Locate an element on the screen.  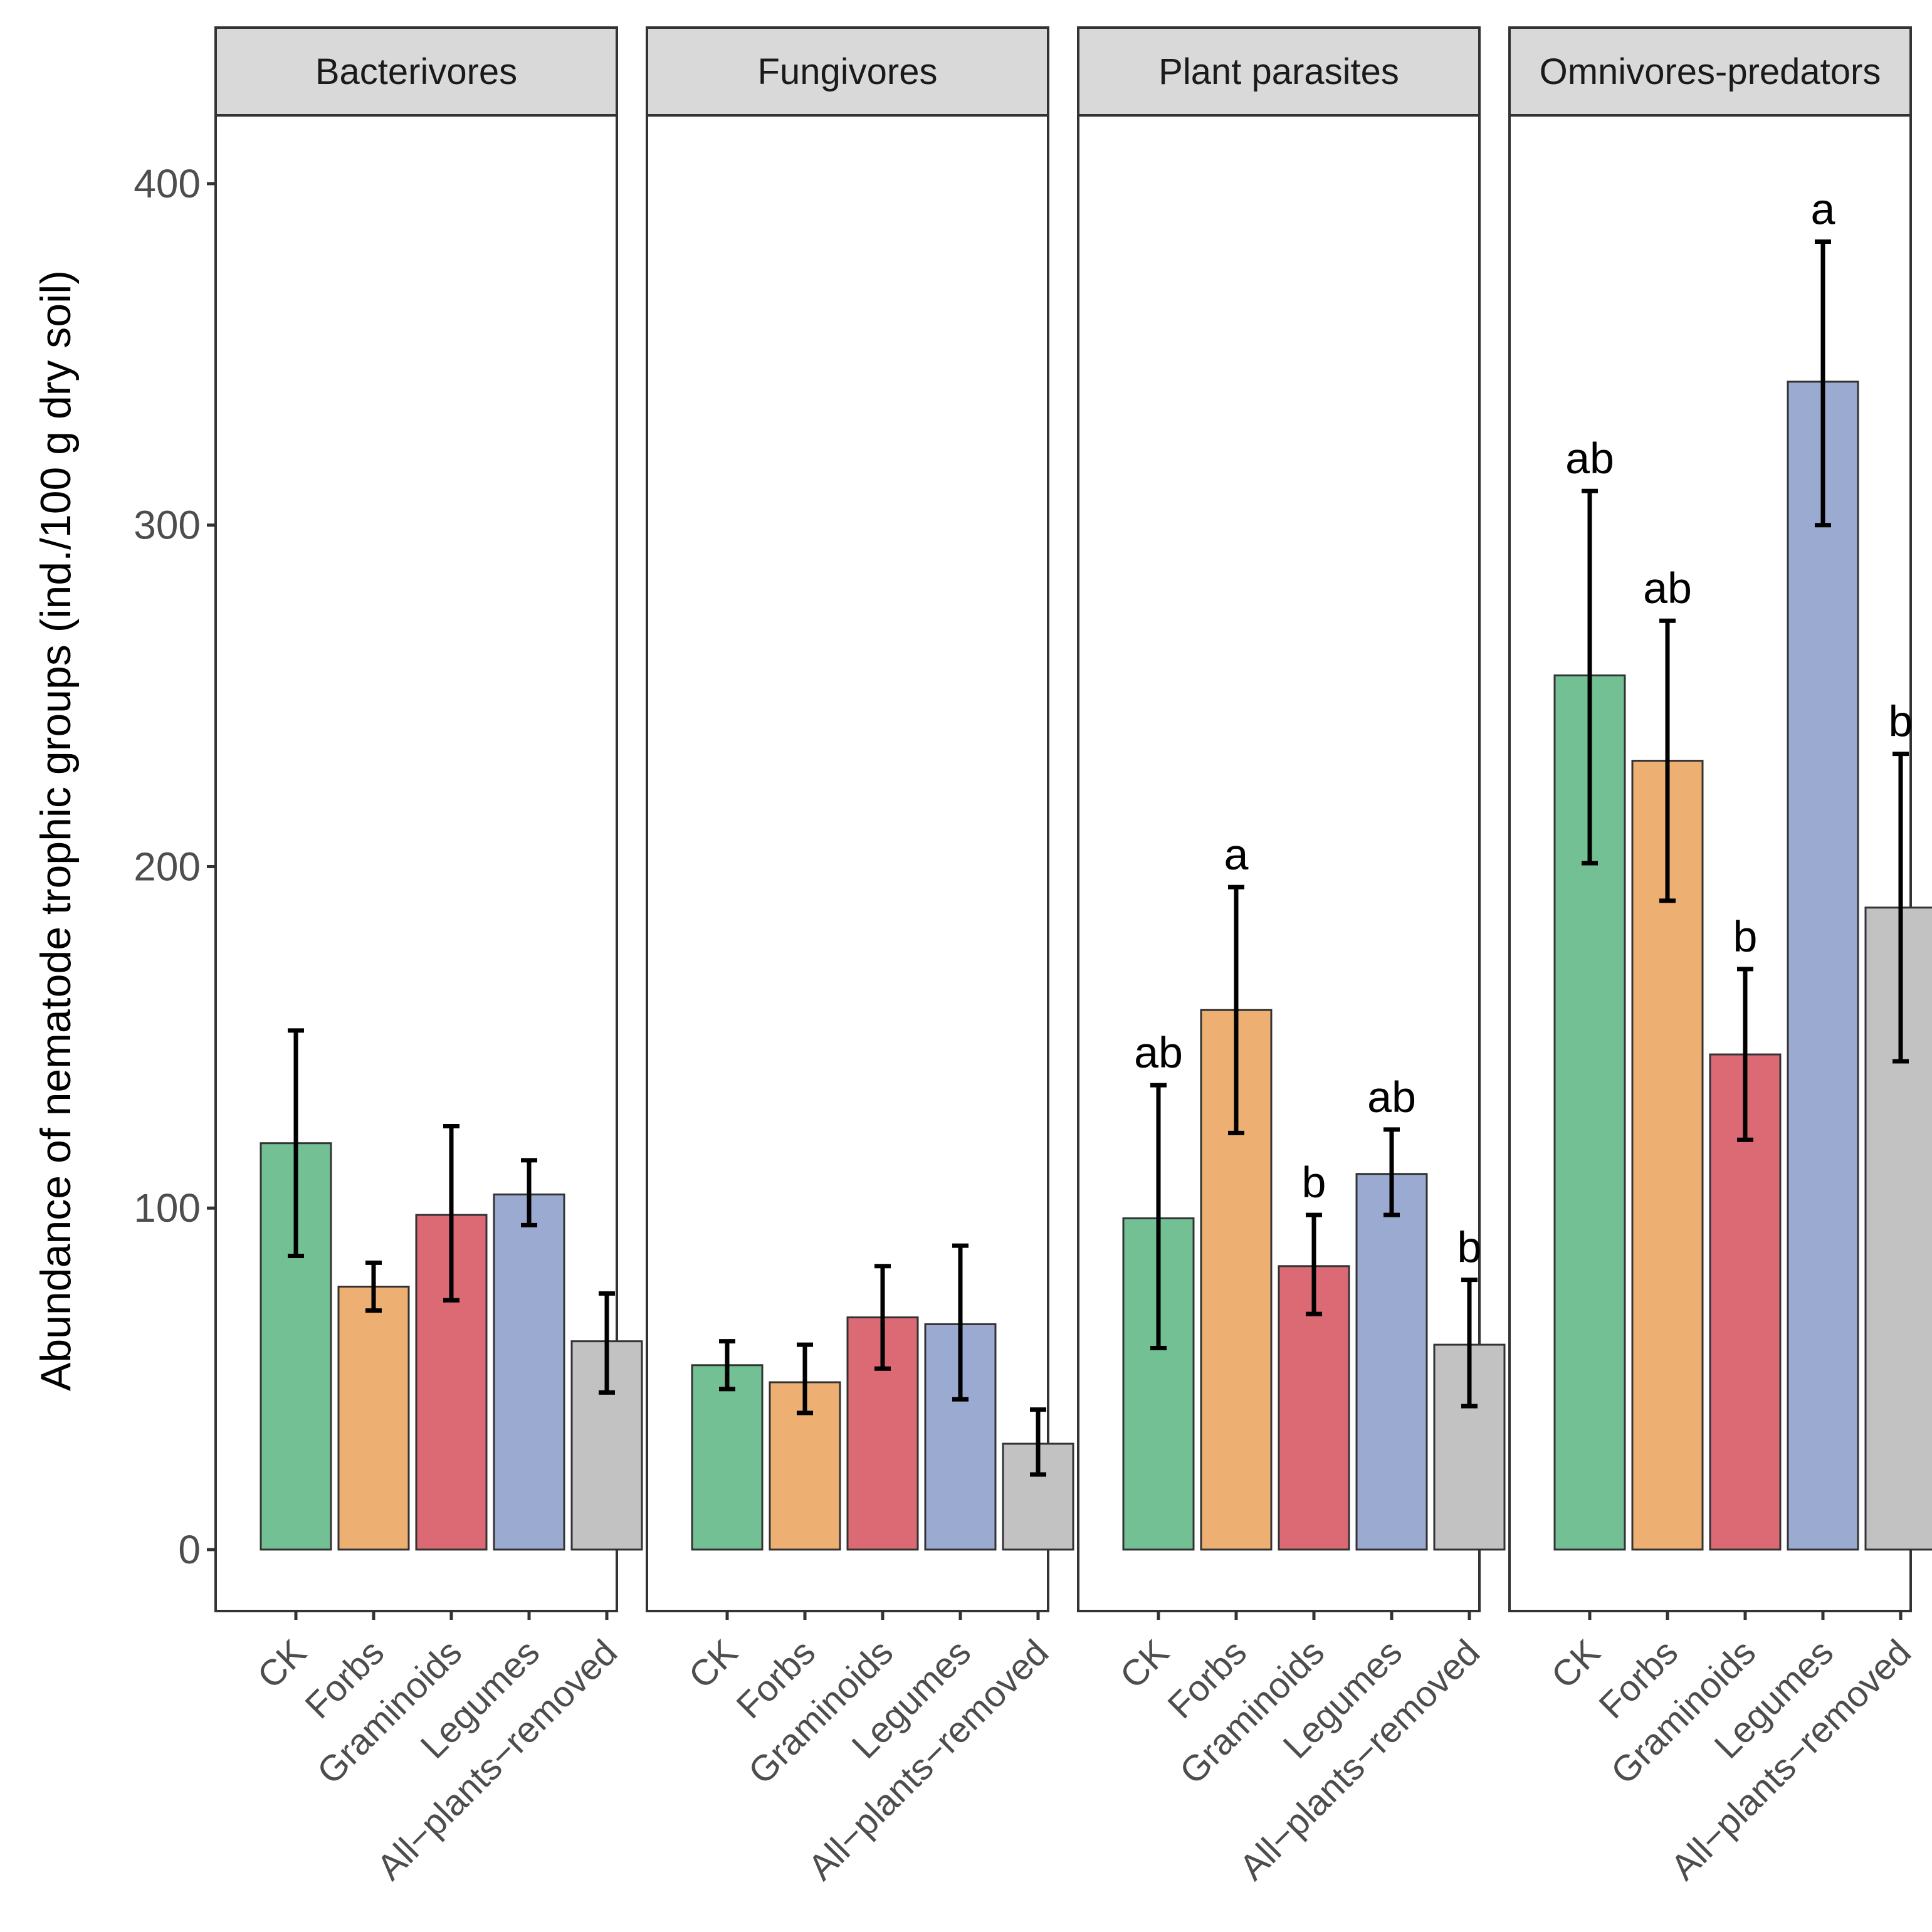
panel-title: Omnivores-predators is located at coordinates (1710, 71).